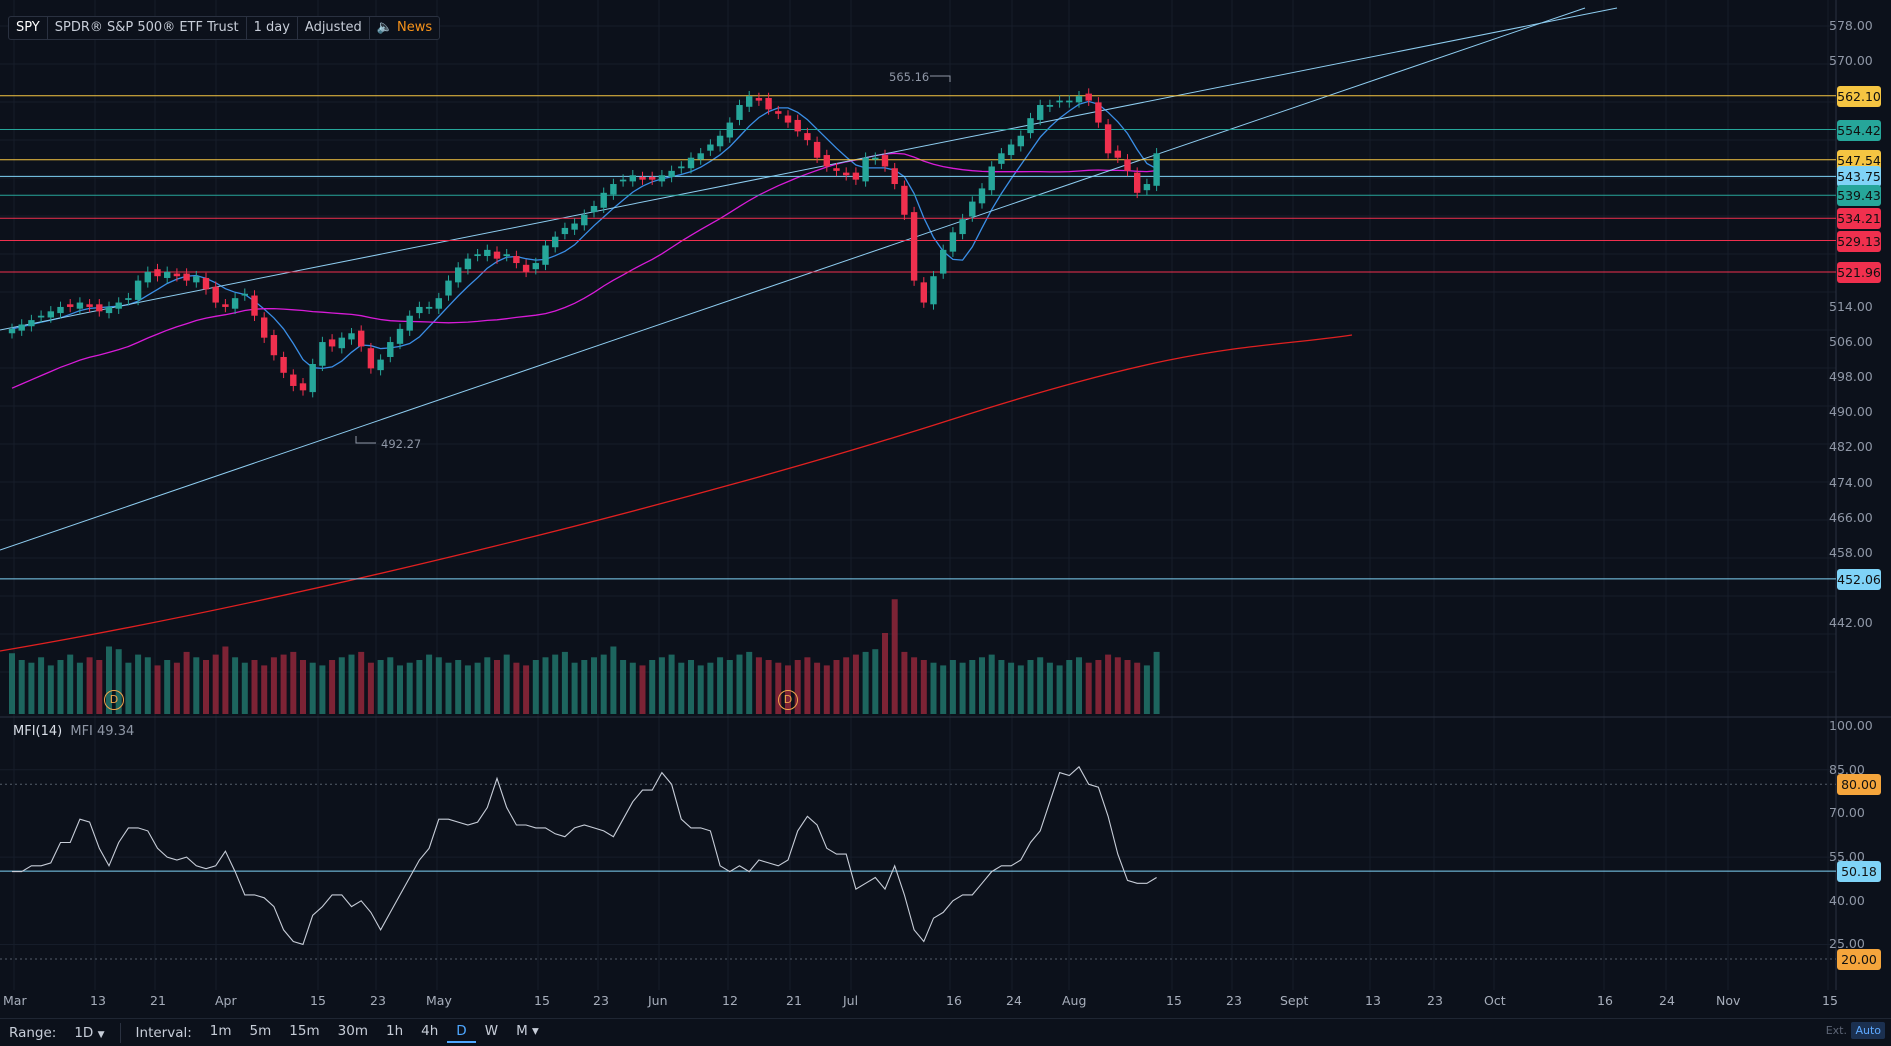  What do you see at coordinates (1851, 446) in the screenshot?
I see `price-tick-label: 482.00` at bounding box center [1851, 446].